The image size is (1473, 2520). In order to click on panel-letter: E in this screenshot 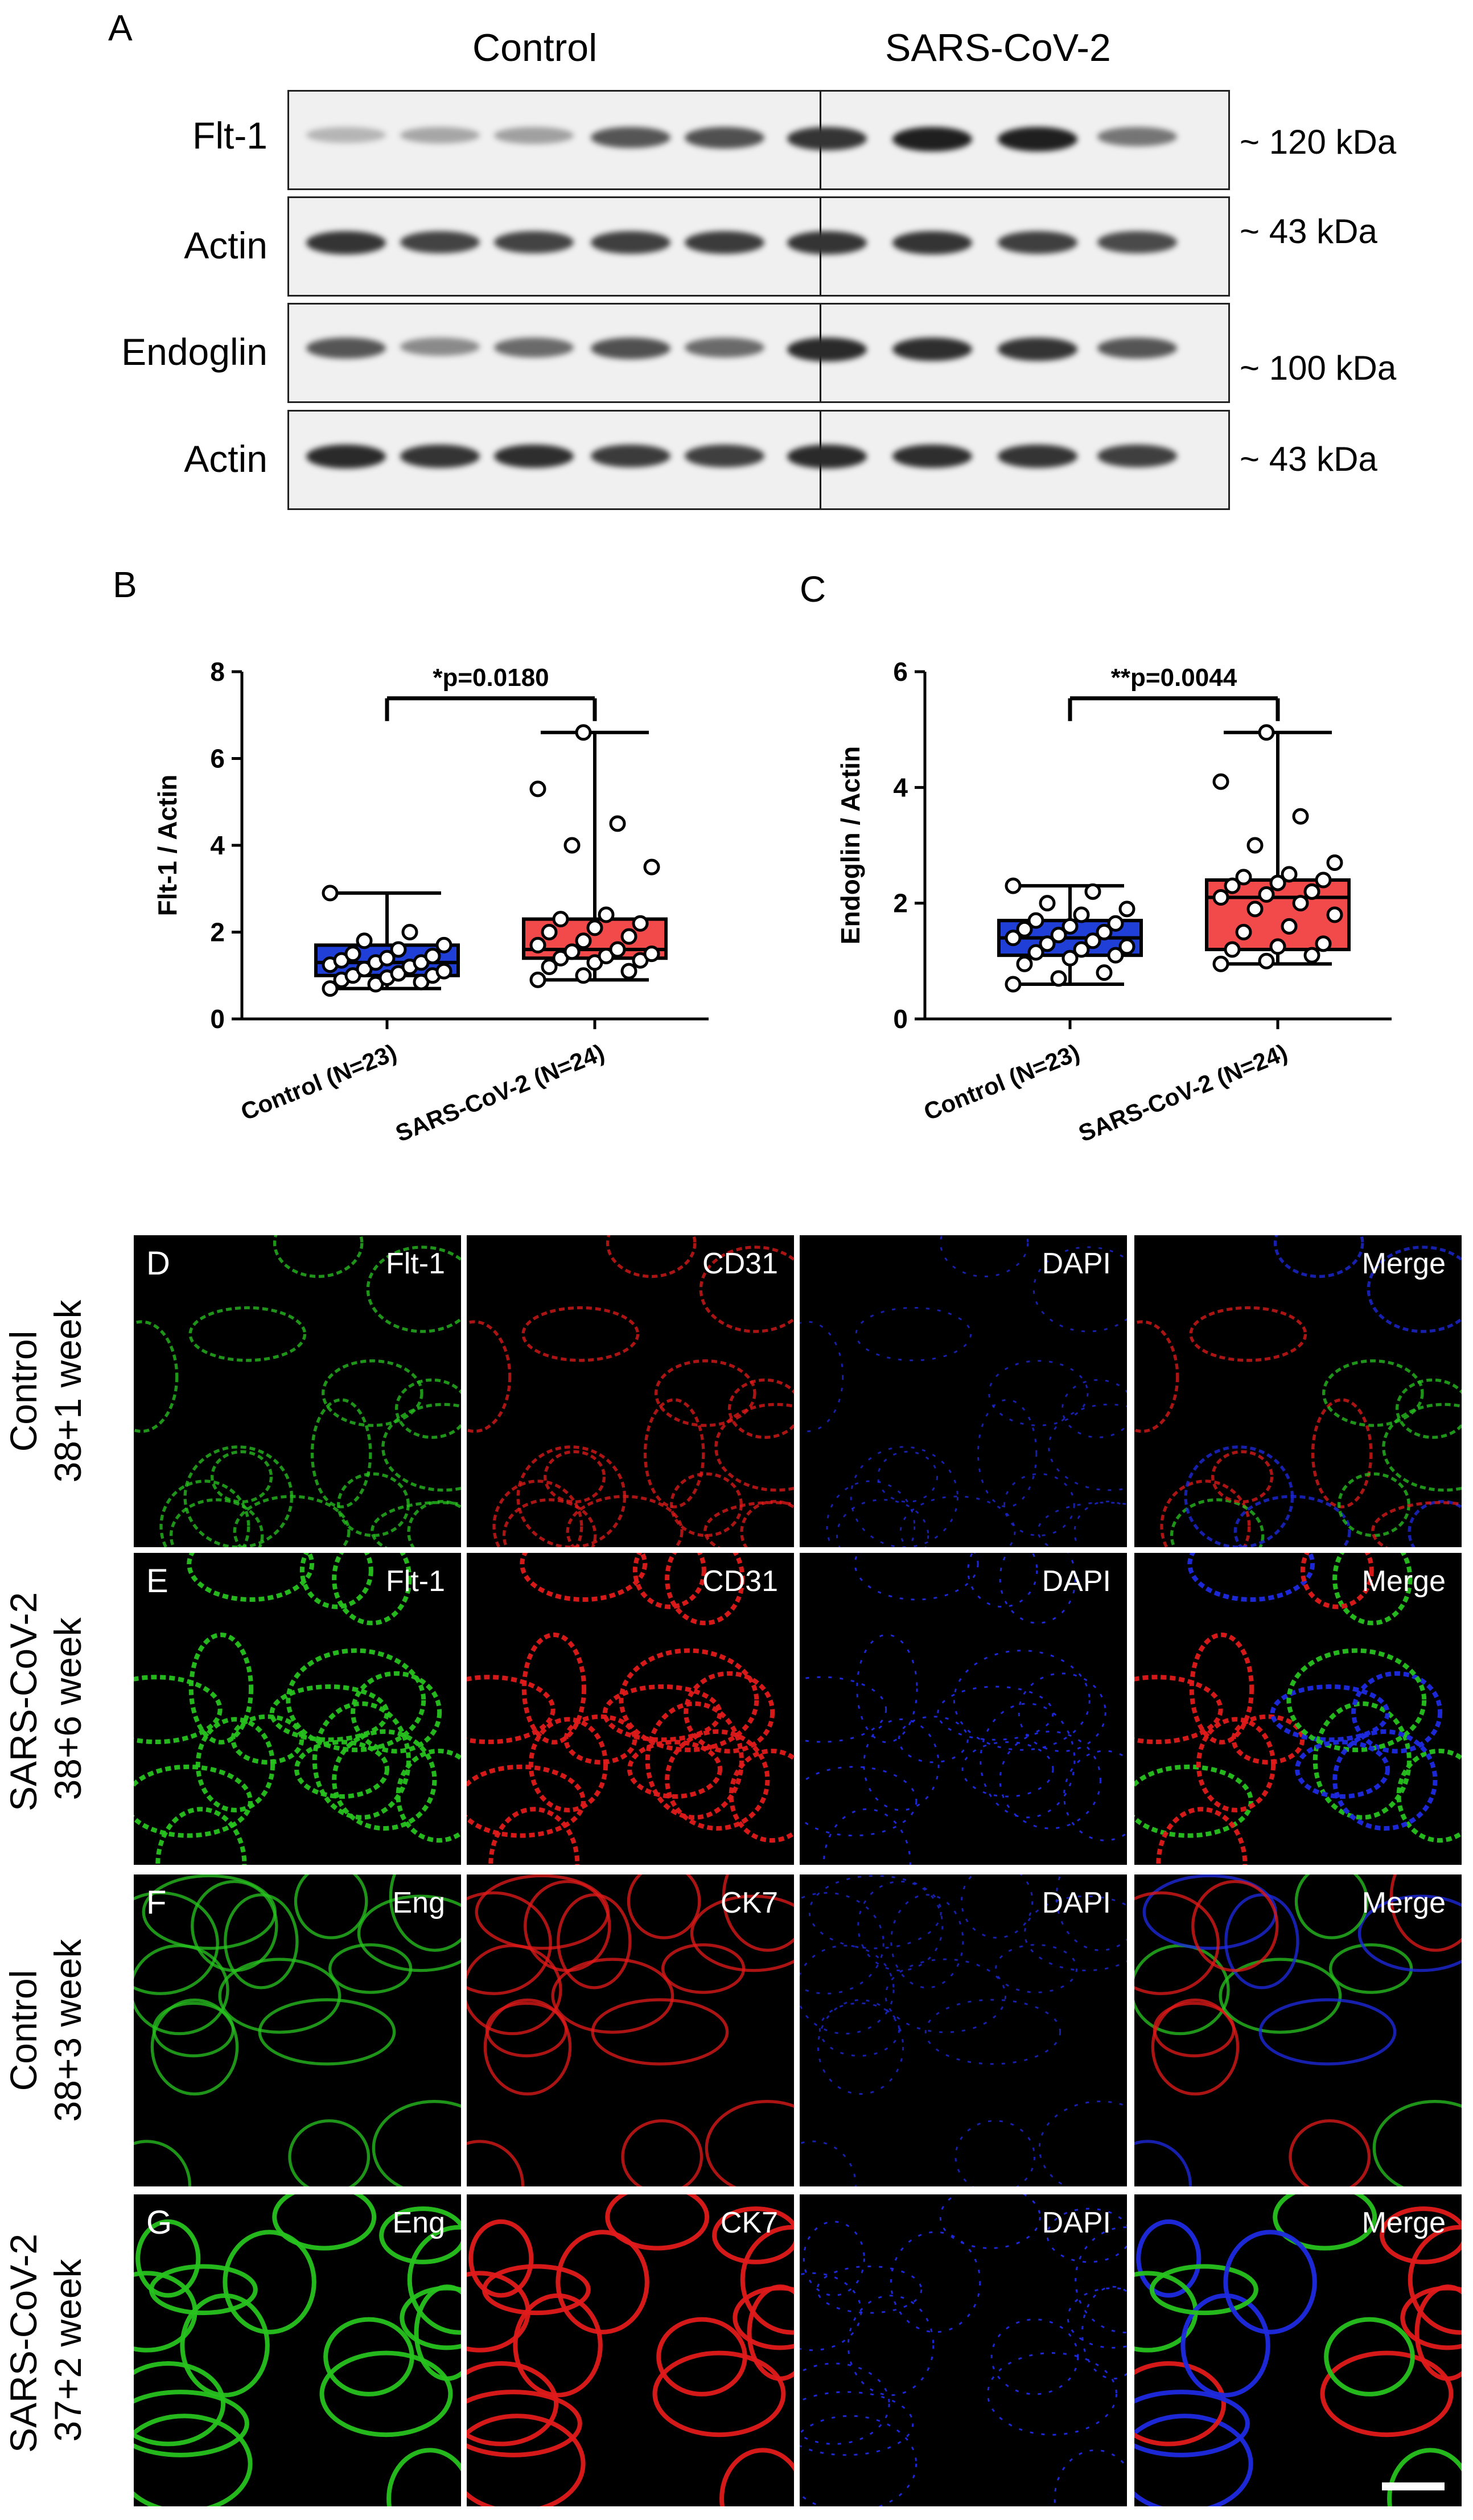, I will do `click(157, 1581)`.